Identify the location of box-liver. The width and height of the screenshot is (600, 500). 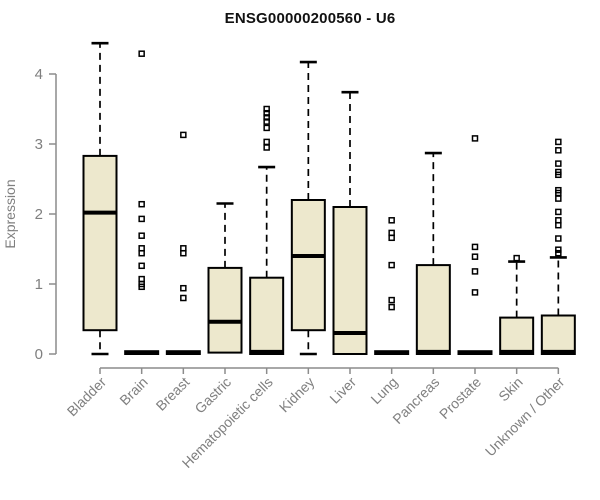
(350, 222).